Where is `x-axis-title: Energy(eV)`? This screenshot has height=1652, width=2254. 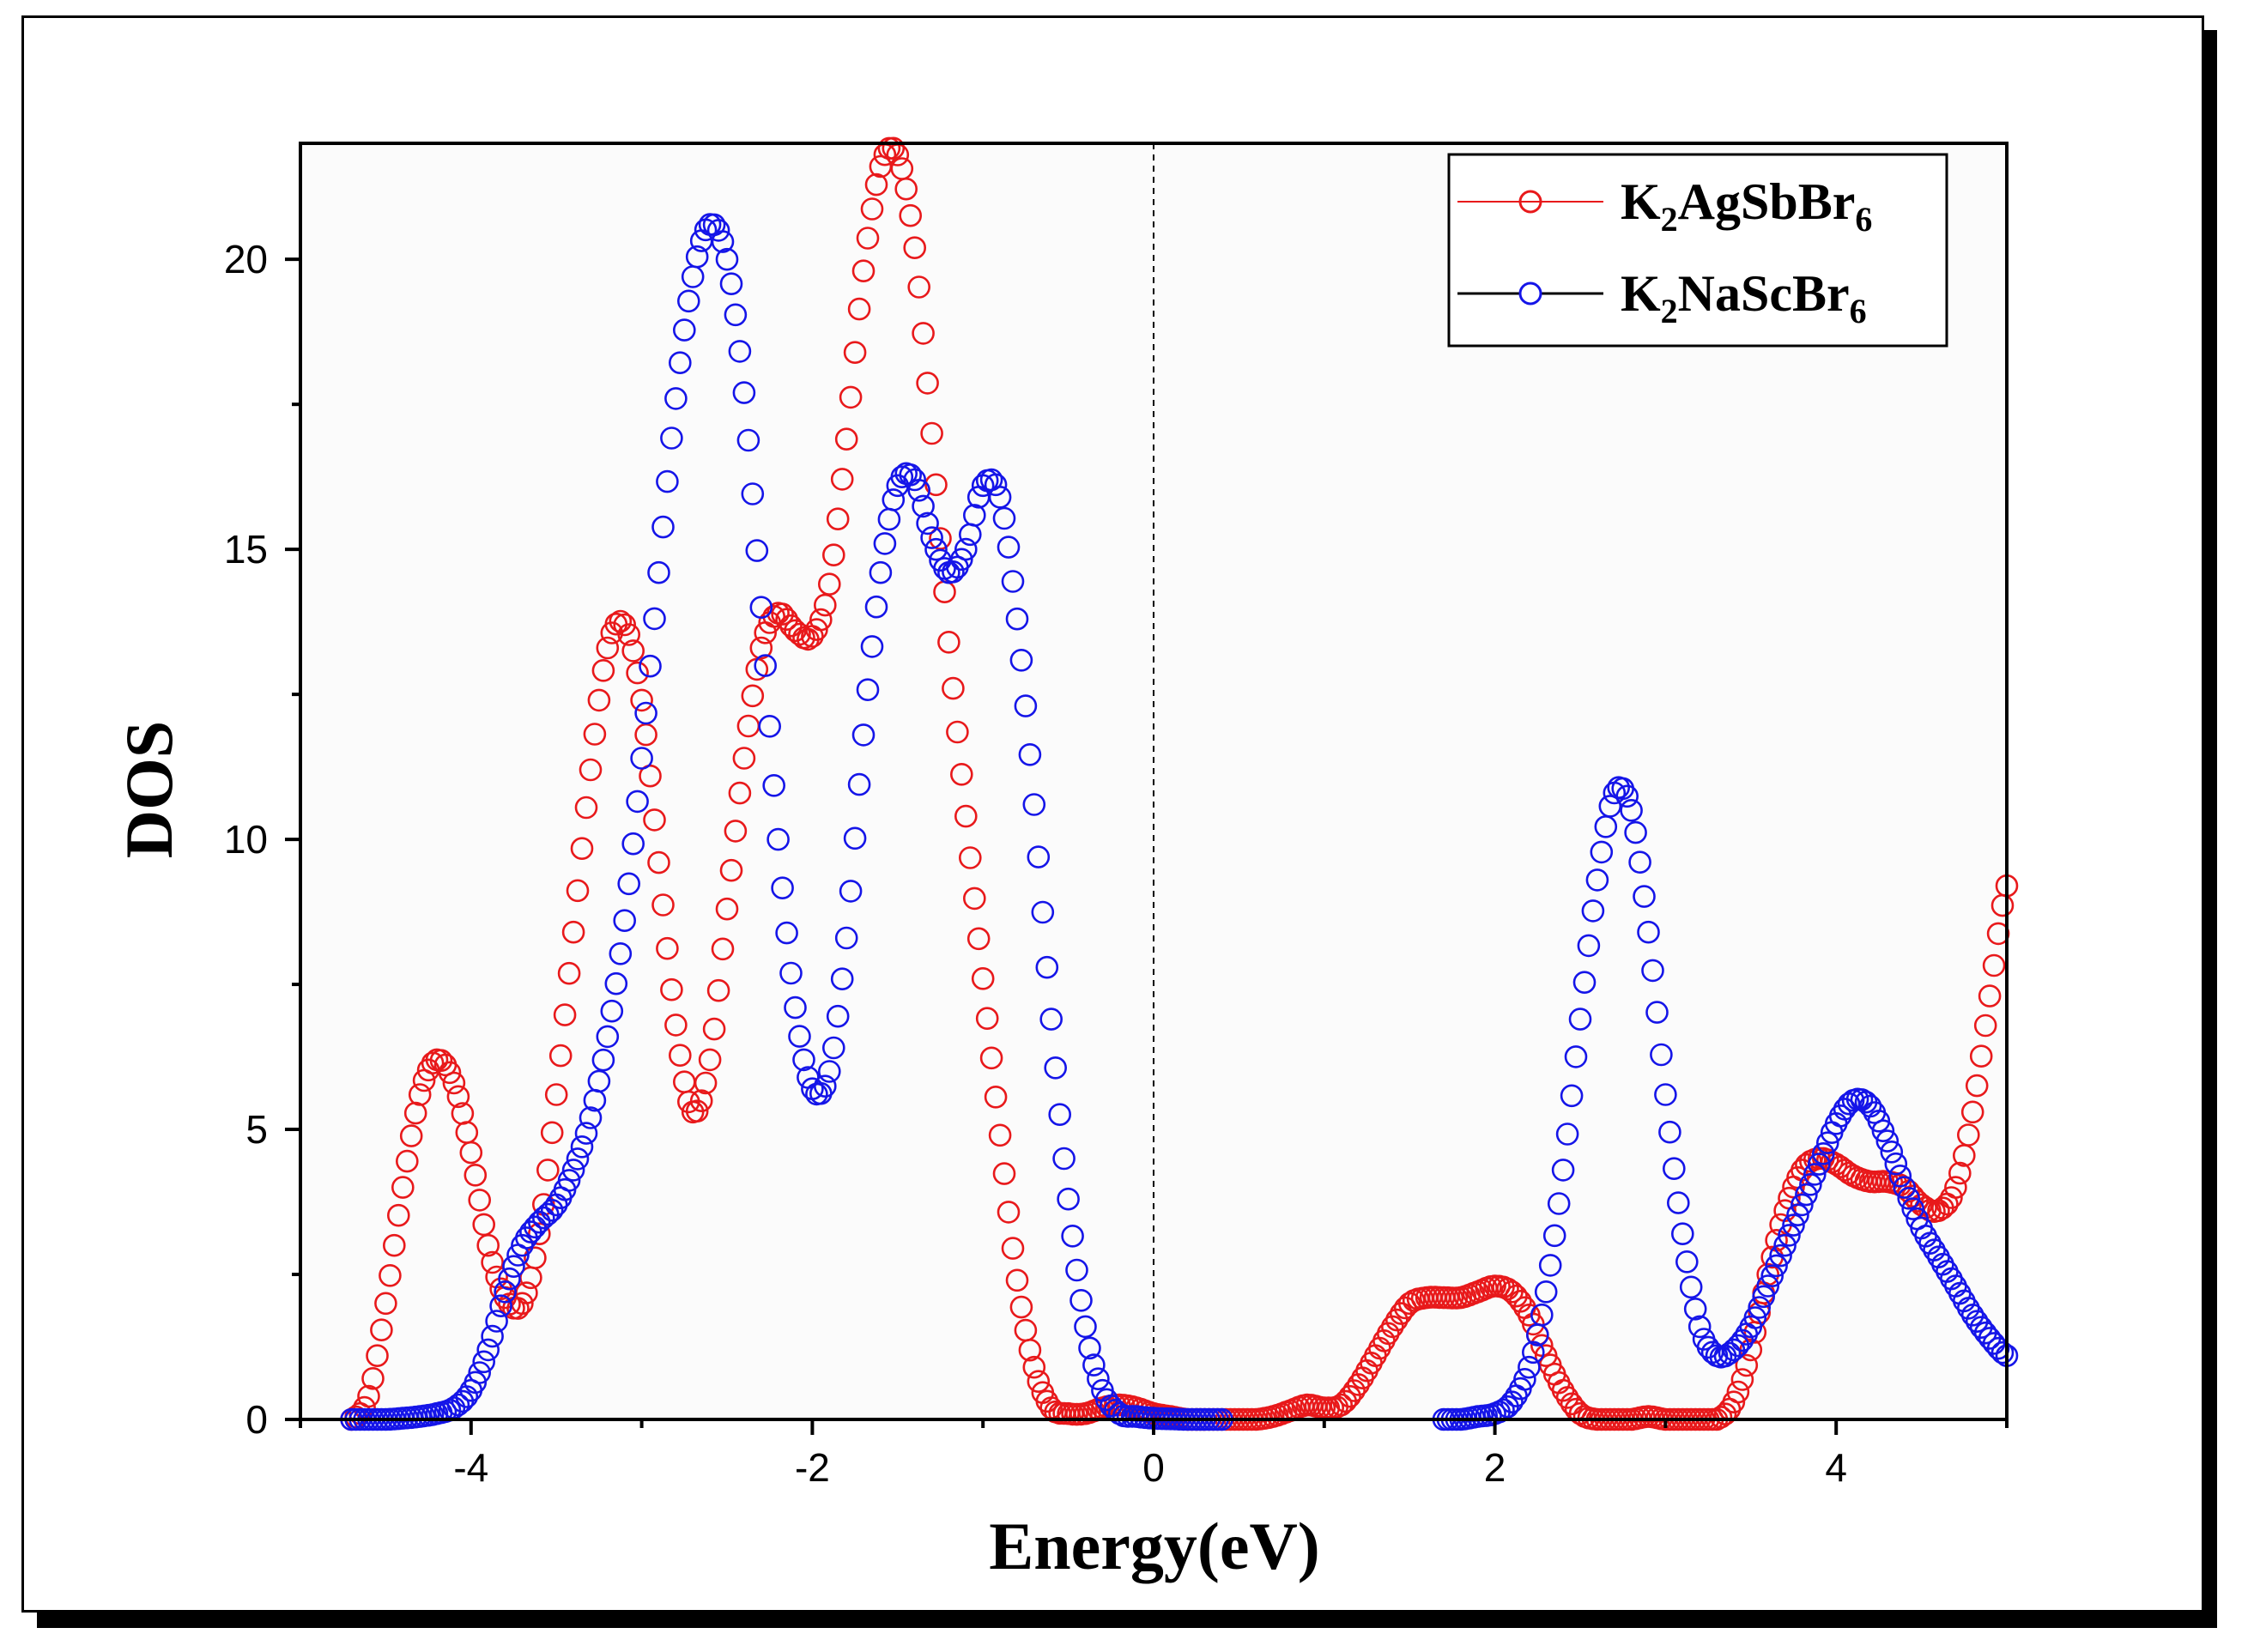 x-axis-title: Energy(eV) is located at coordinates (1154, 1546).